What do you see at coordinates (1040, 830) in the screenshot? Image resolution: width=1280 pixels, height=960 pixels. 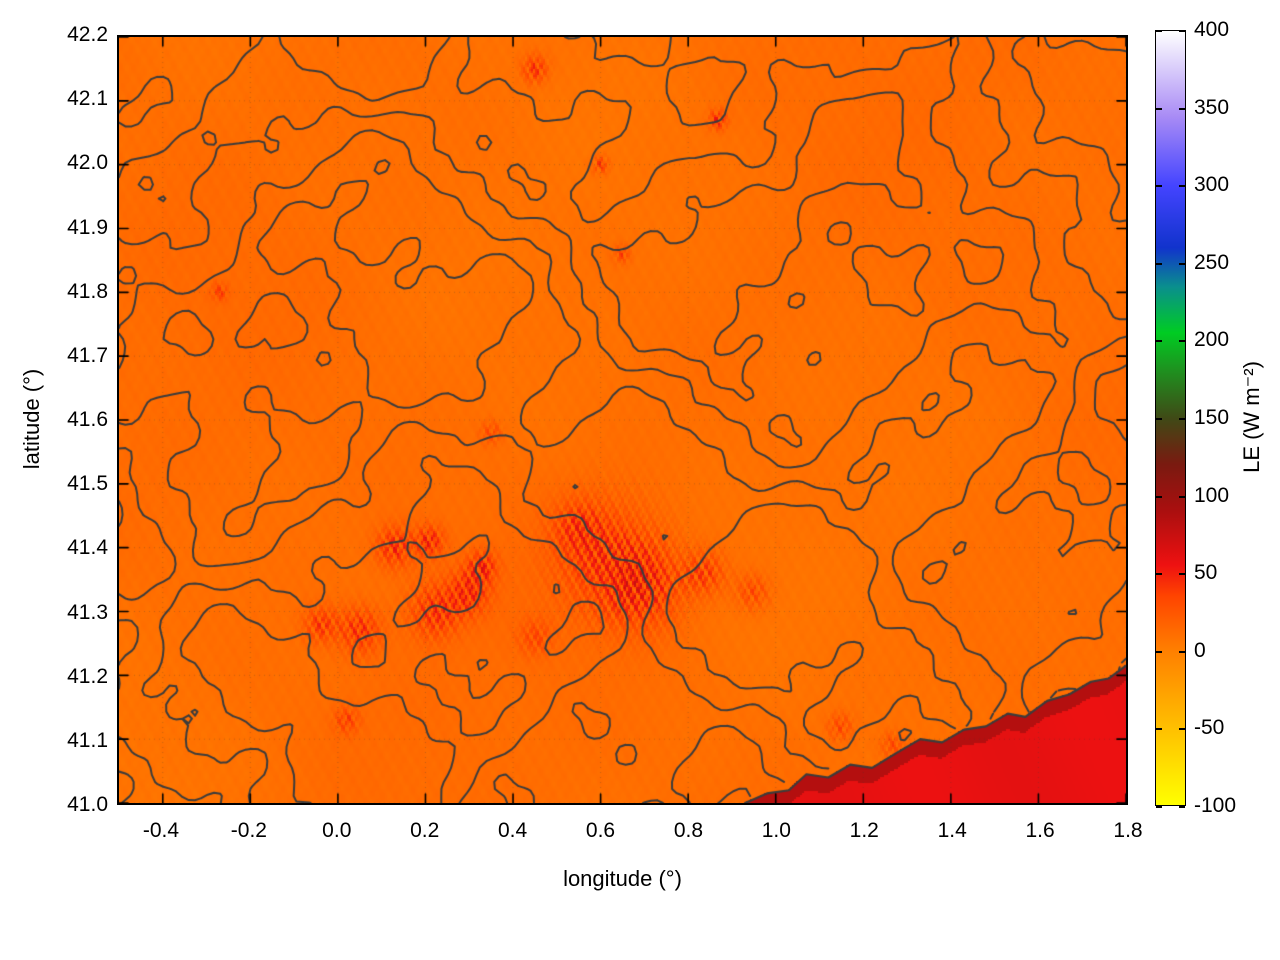 I see `x-tick-label: 1.6` at bounding box center [1040, 830].